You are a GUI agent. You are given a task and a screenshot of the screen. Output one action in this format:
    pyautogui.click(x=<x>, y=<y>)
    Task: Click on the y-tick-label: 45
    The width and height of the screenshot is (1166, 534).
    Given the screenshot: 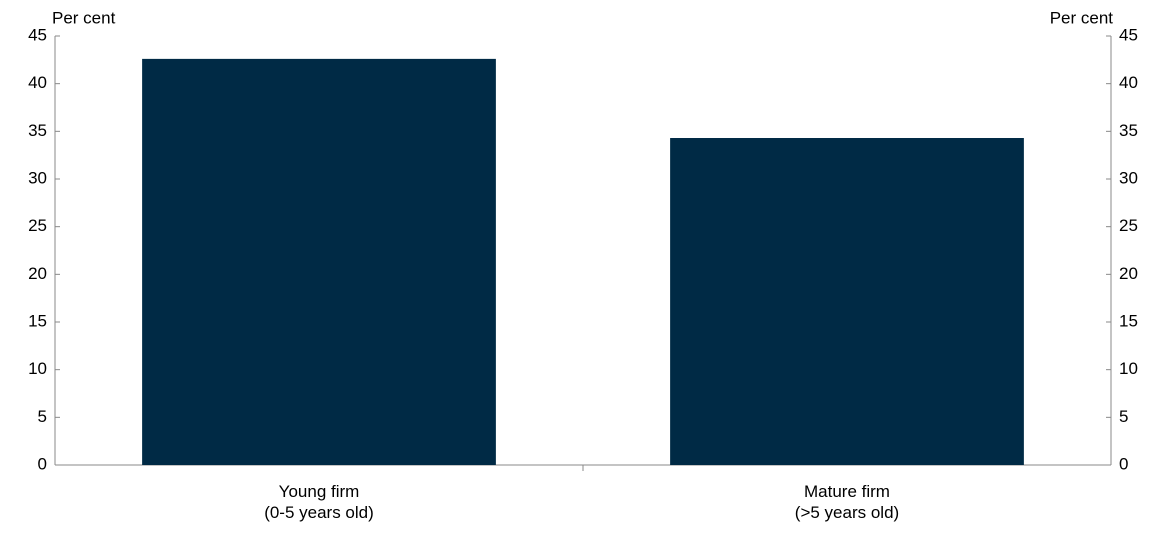 What is the action you would take?
    pyautogui.click(x=37, y=34)
    